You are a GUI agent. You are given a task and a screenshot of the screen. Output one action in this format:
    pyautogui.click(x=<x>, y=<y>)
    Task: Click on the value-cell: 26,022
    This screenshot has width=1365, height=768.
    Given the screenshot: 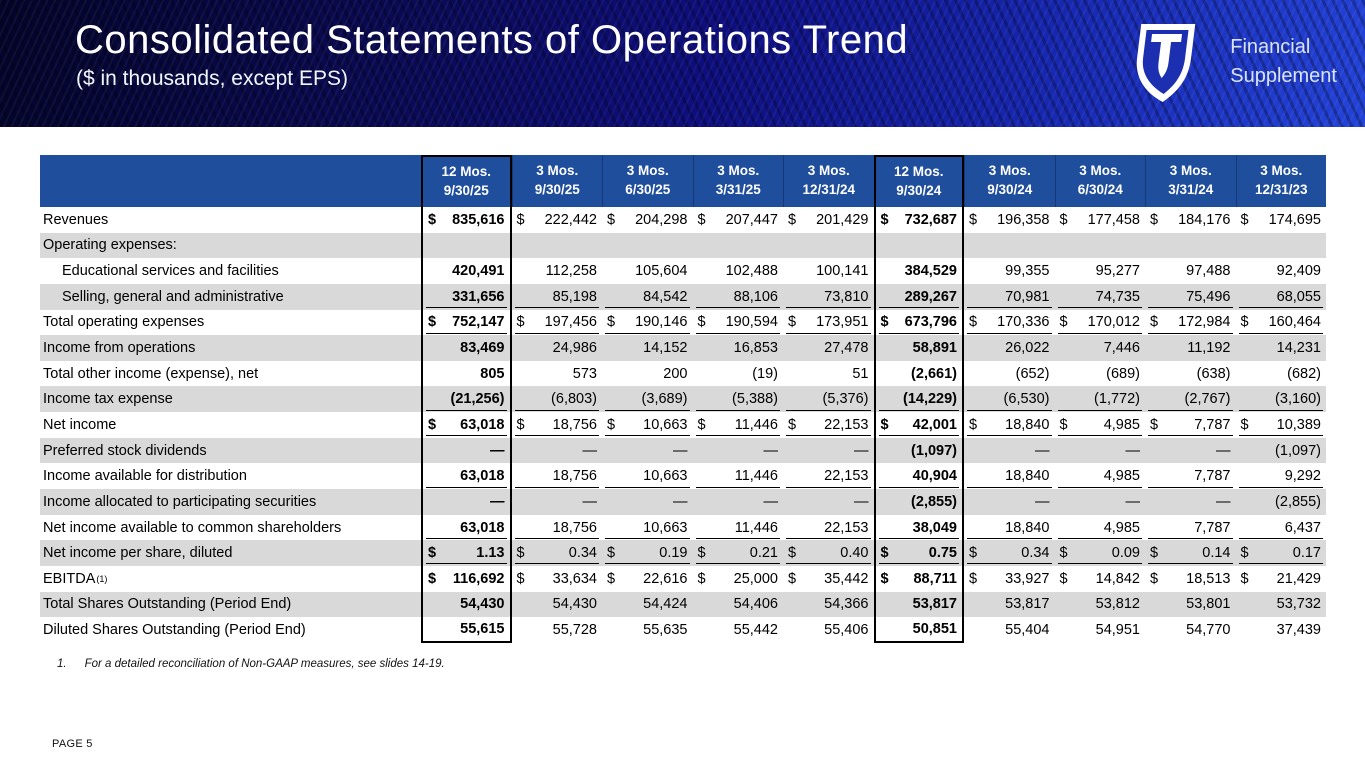 What is the action you would take?
    pyautogui.click(x=1027, y=348)
    